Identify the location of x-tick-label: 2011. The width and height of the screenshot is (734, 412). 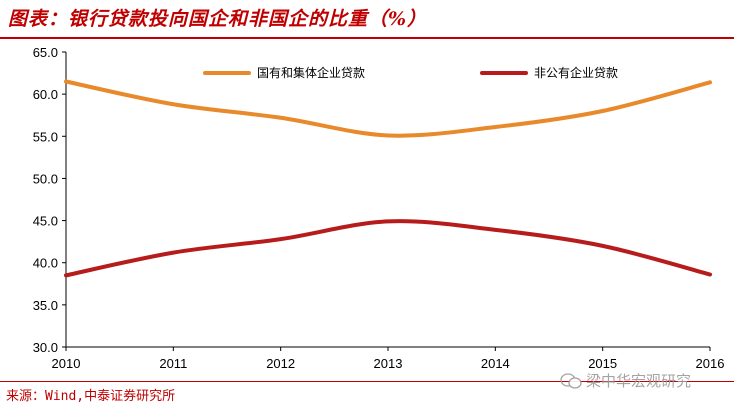
(173, 363).